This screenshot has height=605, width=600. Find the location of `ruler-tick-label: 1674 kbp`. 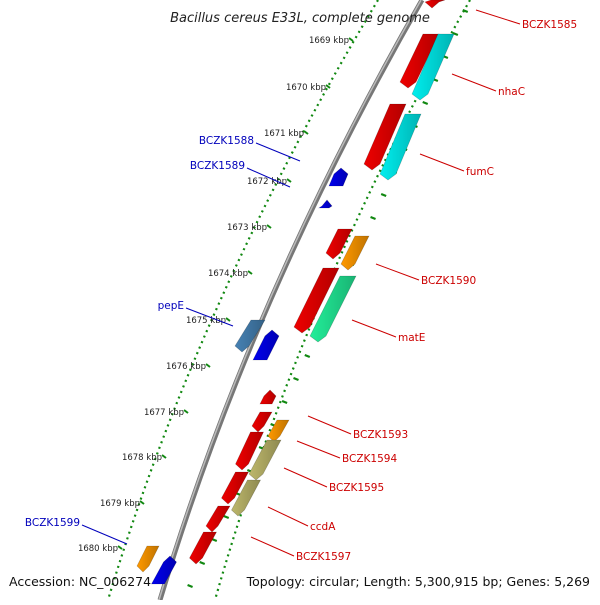

ruler-tick-label: 1674 kbp is located at coordinates (228, 274).